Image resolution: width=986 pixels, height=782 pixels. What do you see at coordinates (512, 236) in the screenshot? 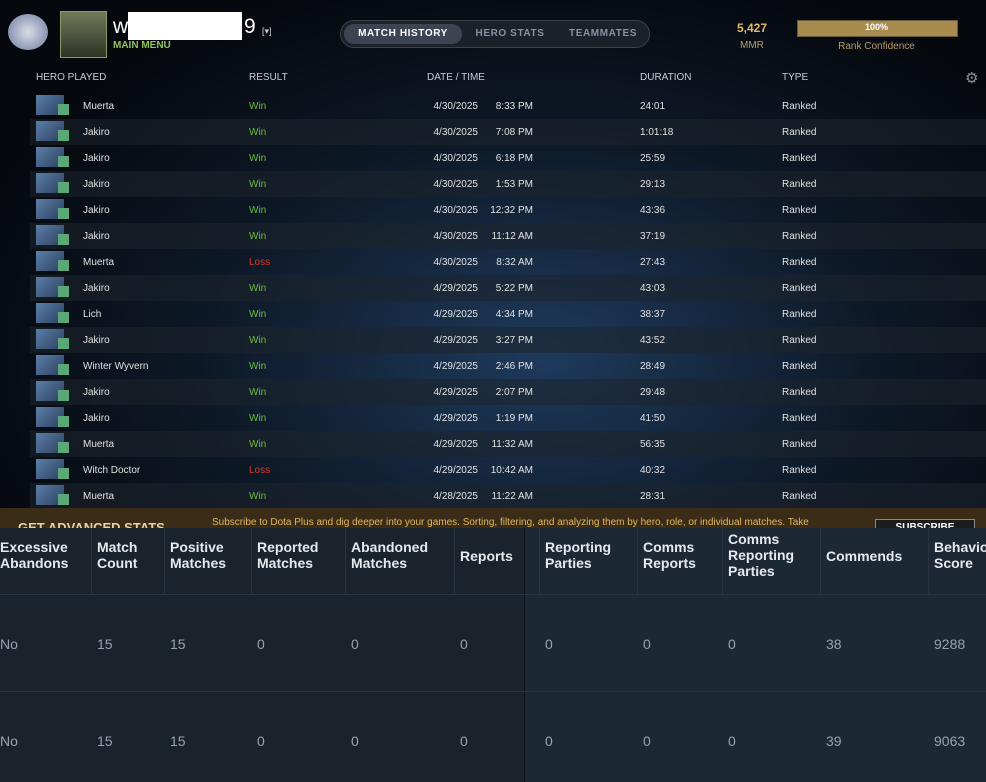
I see `time: 11:12 AM` at bounding box center [512, 236].